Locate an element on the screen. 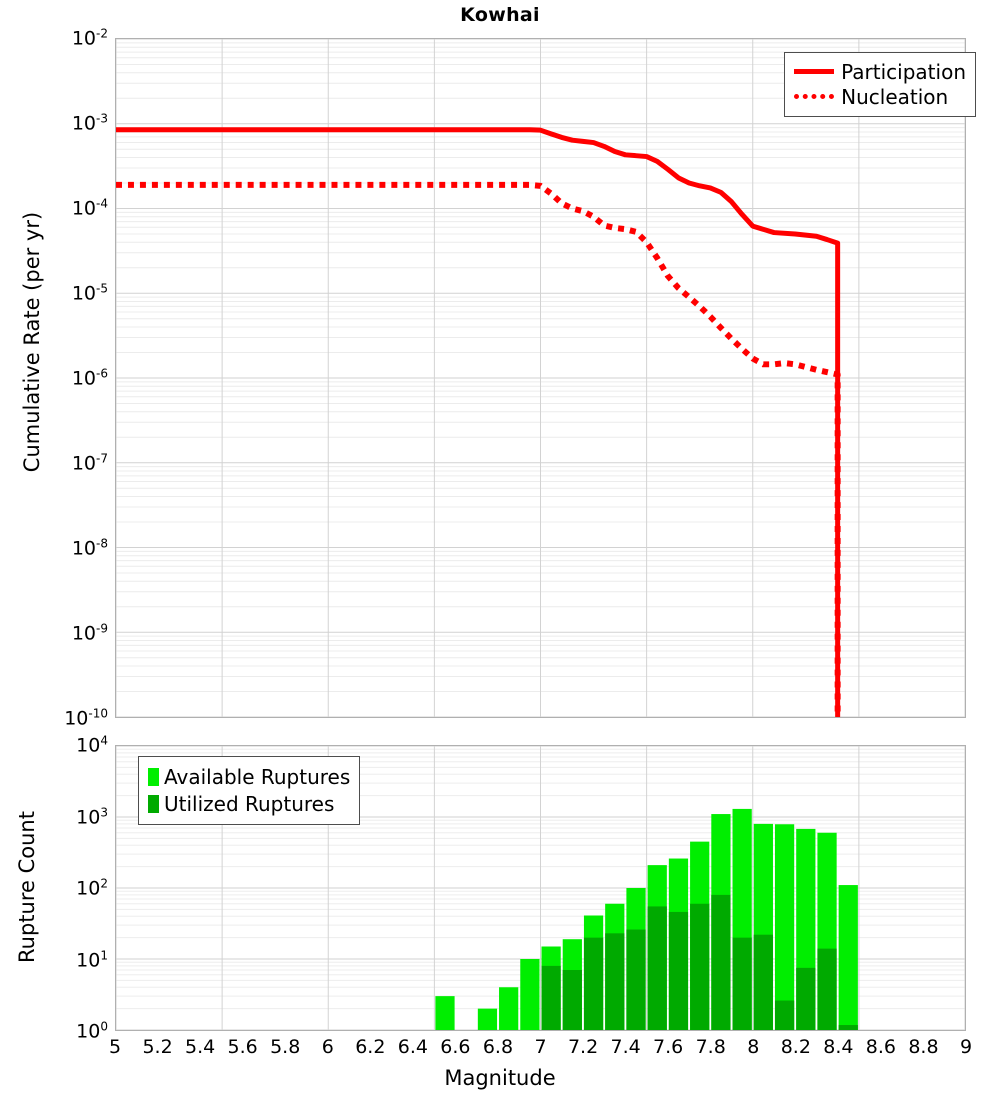  legend-item-nucleation: Nucleation is located at coordinates (880, 96).